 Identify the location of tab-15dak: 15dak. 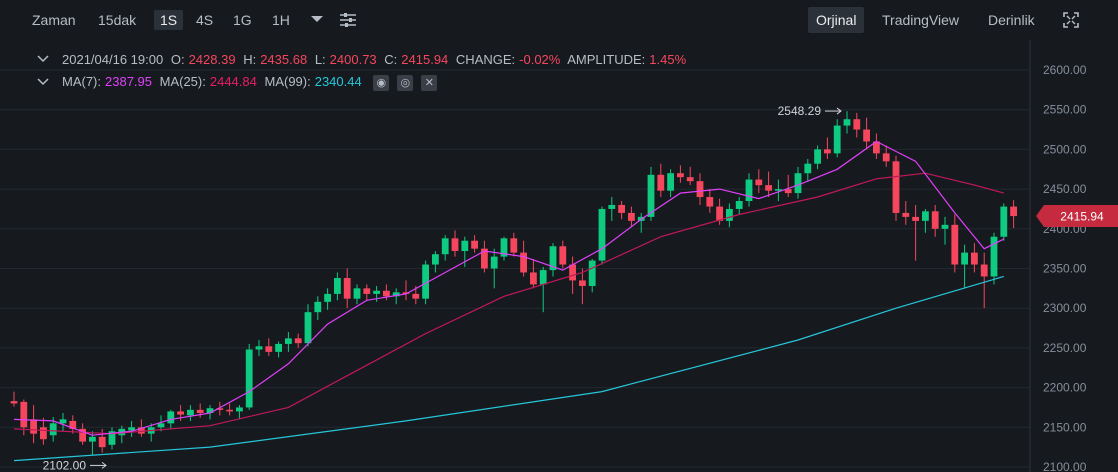
(117, 20).